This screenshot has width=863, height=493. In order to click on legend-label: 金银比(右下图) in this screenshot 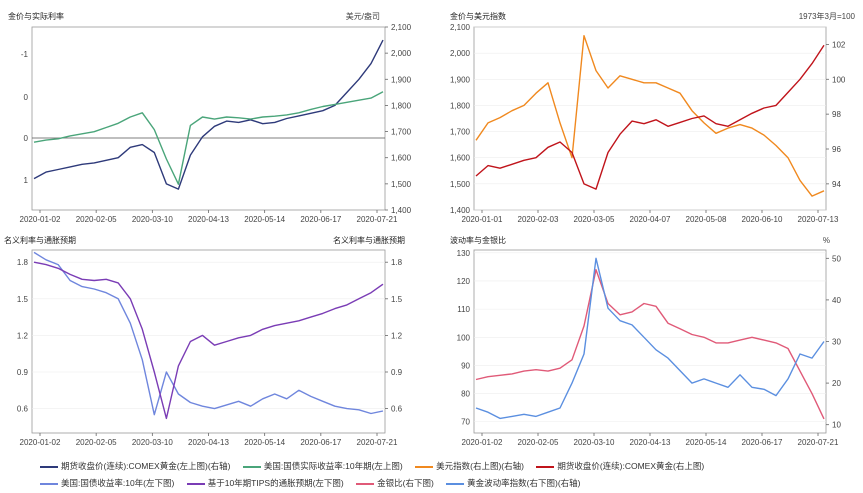, I will do `click(405, 483)`.